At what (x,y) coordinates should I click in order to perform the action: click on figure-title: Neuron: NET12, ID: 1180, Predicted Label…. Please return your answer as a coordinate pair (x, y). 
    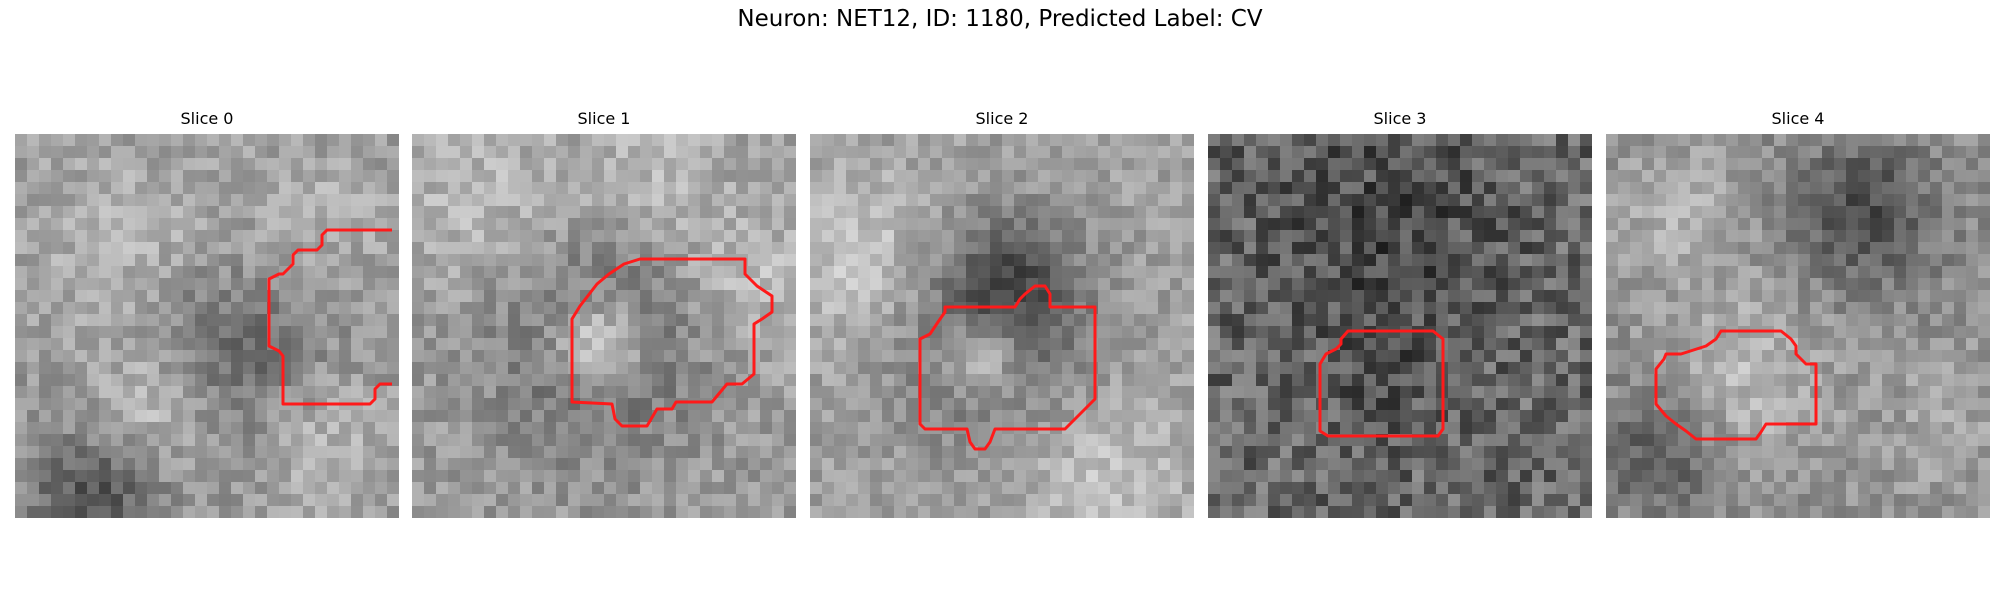
    Looking at the image, I should click on (1000, 19).